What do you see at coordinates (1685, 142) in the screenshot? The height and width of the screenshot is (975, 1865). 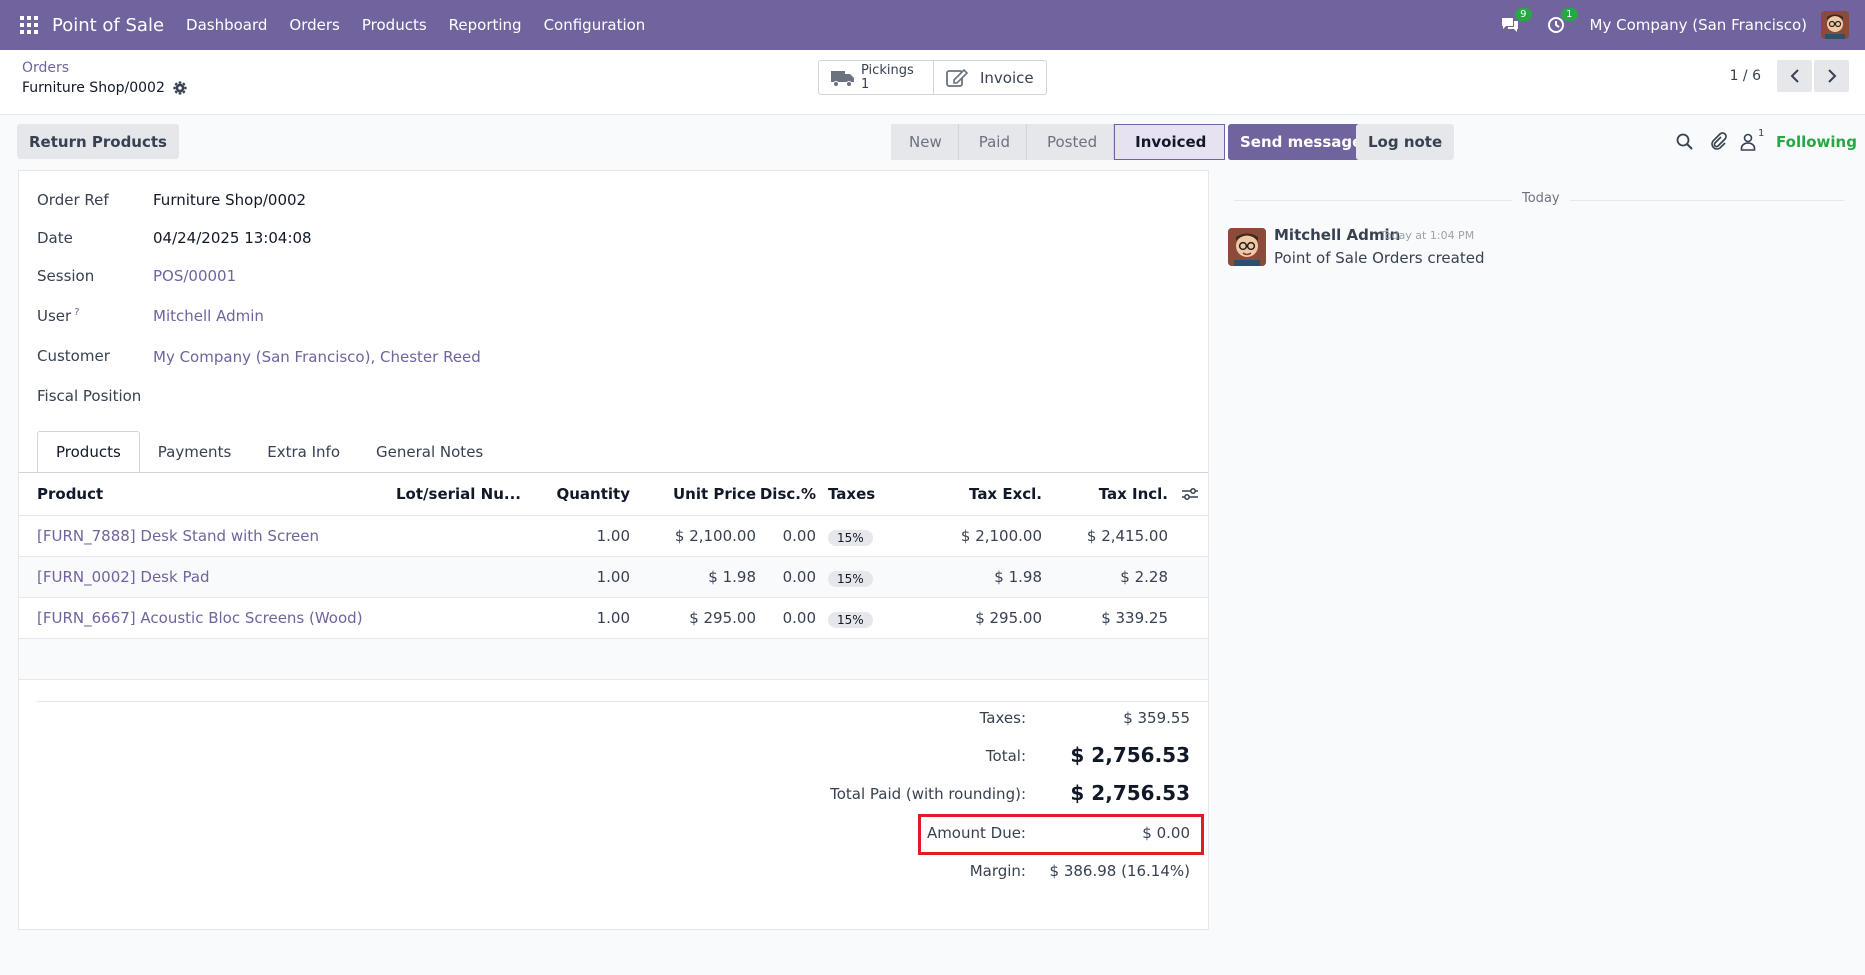 I see `search-icon` at bounding box center [1685, 142].